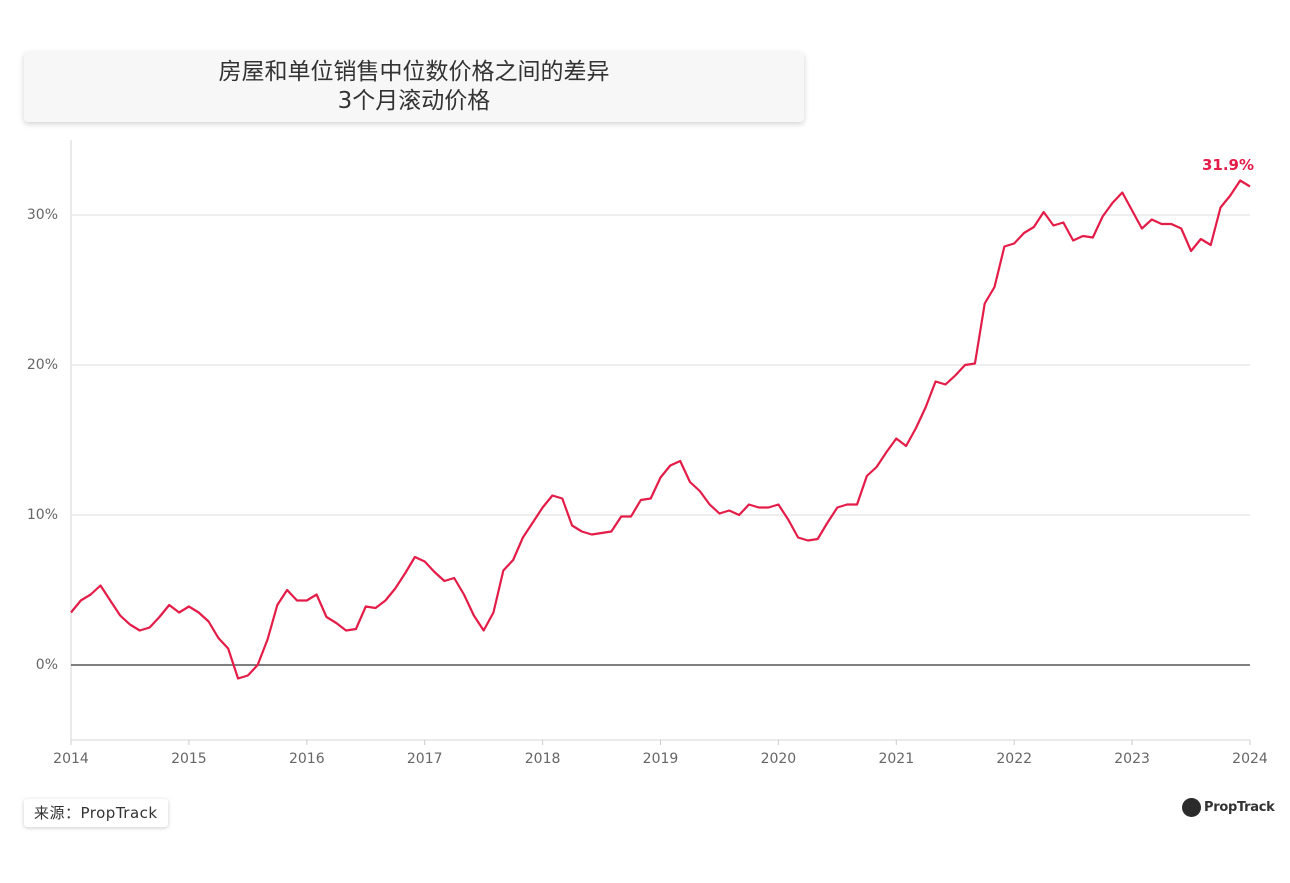 This screenshot has width=1290, height=883. Describe the element at coordinates (414, 101) in the screenshot. I see `chart-subtitle: 3个月滚动价格` at that location.